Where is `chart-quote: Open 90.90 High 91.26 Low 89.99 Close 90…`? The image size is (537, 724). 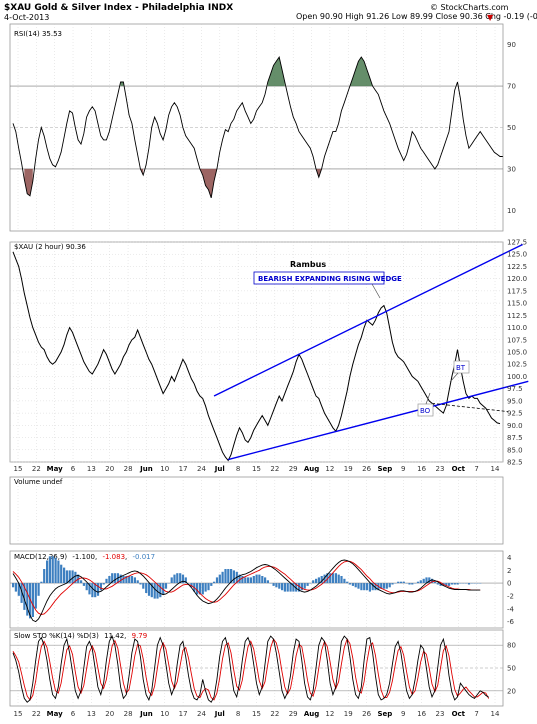
chart-quote: Open 90.90 High 91.26 Low 89.99 Close 90… is located at coordinates (416, 16).